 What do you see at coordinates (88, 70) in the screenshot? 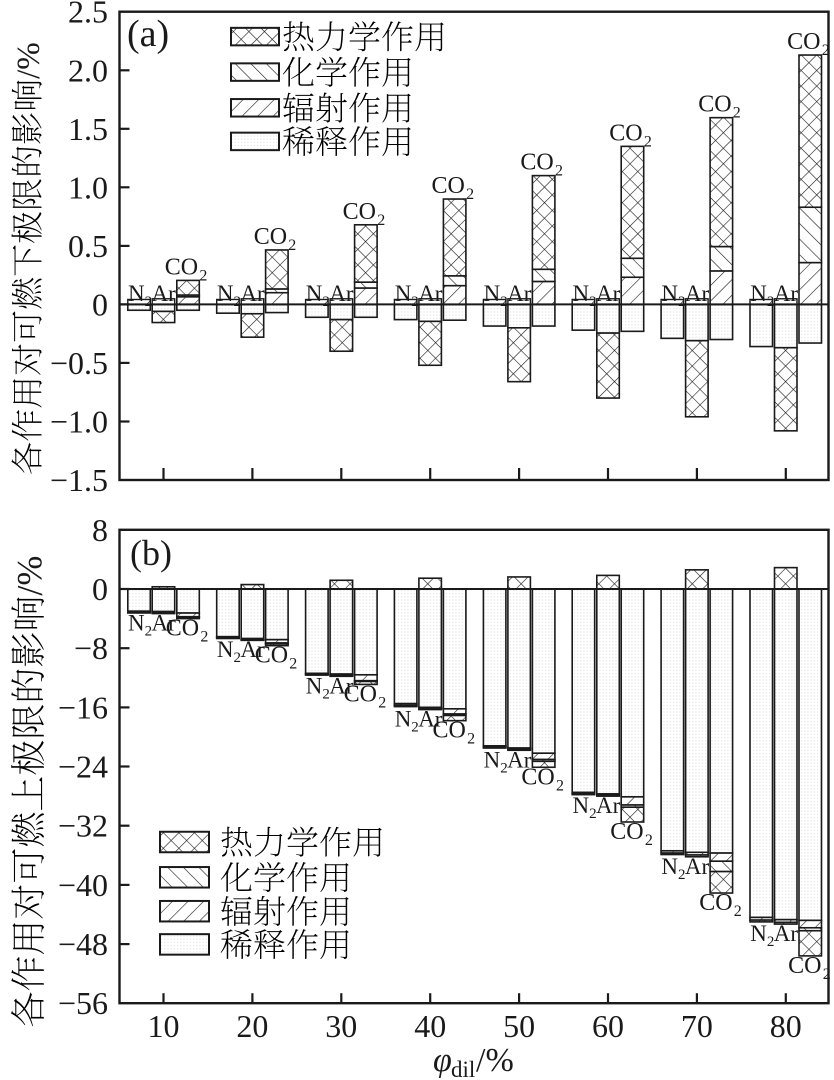
I see `svg-text: 2.0` at bounding box center [88, 70].